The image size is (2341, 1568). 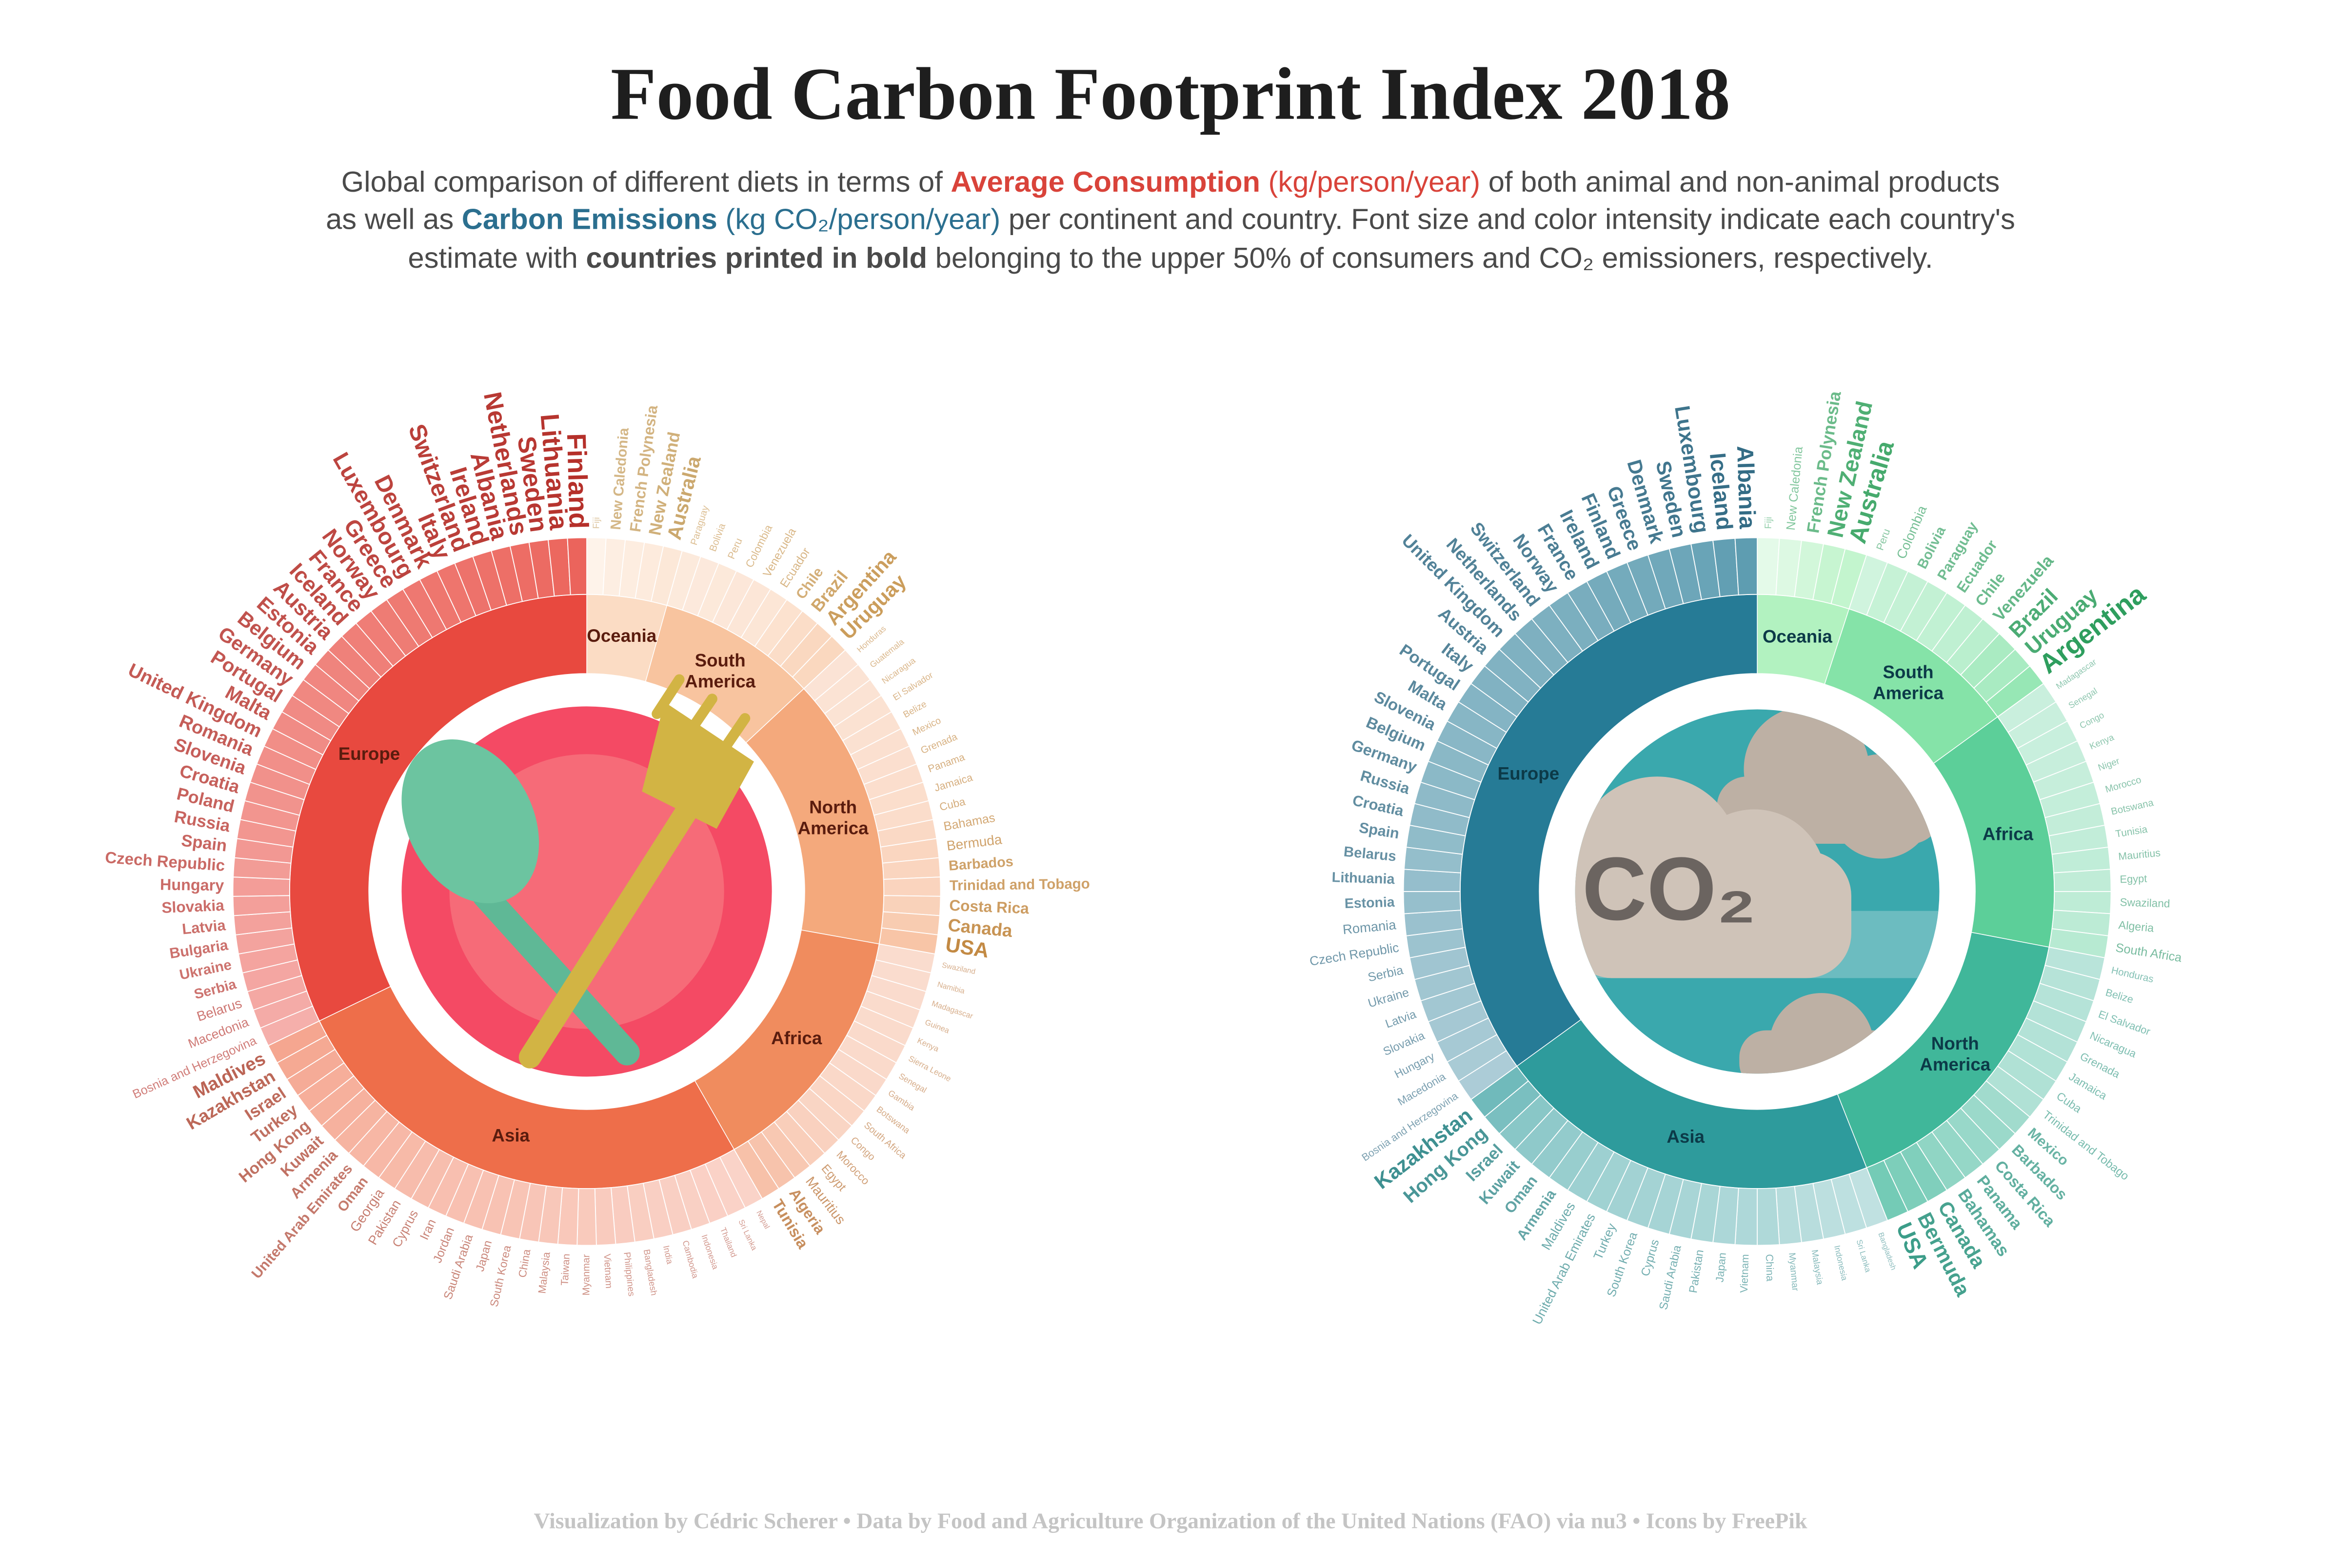 I want to click on plate-icon, so click(x=586, y=875).